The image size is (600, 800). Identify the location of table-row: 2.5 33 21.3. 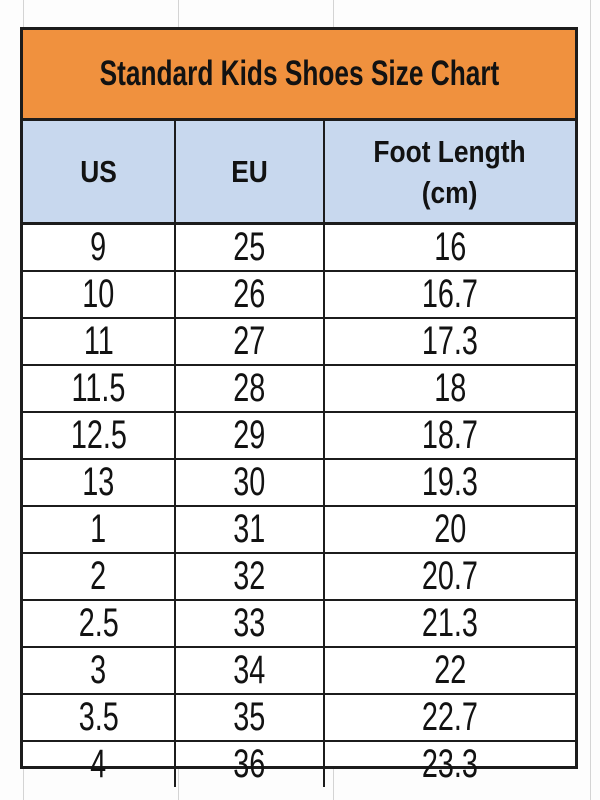
(299, 622).